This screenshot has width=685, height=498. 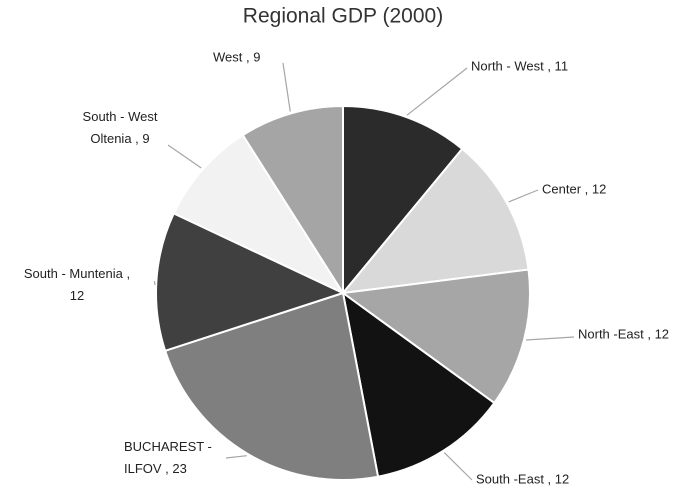 I want to click on data-label: North - West , 11, so click(x=519, y=65).